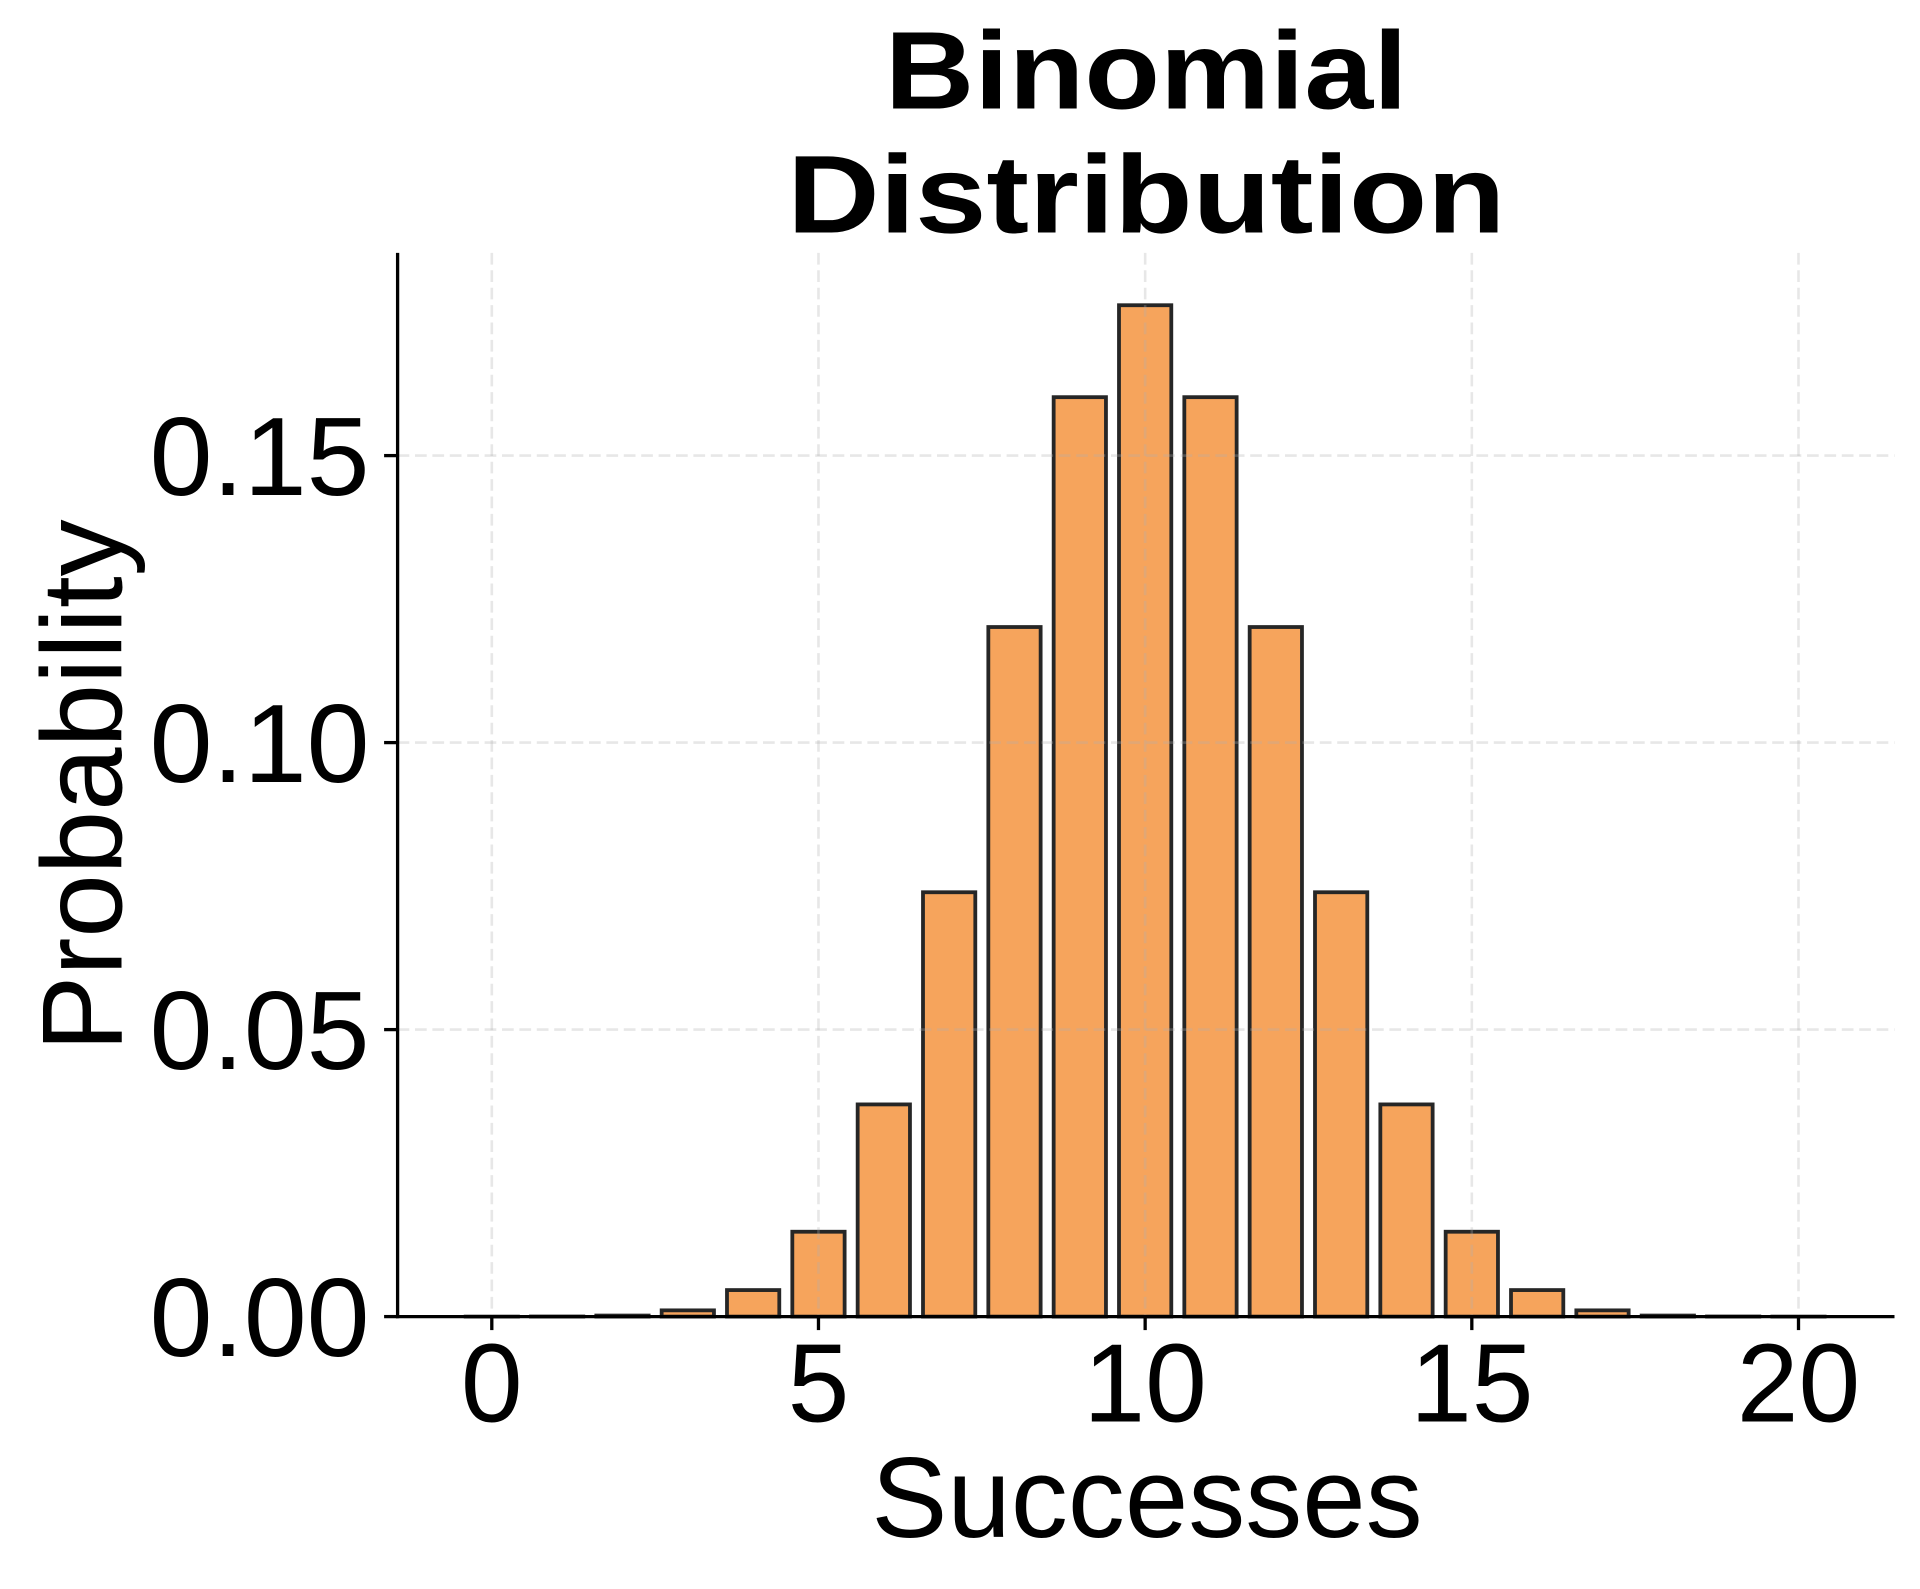 The image size is (1920, 1589). Describe the element at coordinates (260, 1318) in the screenshot. I see `svg-text: 0.00` at that location.